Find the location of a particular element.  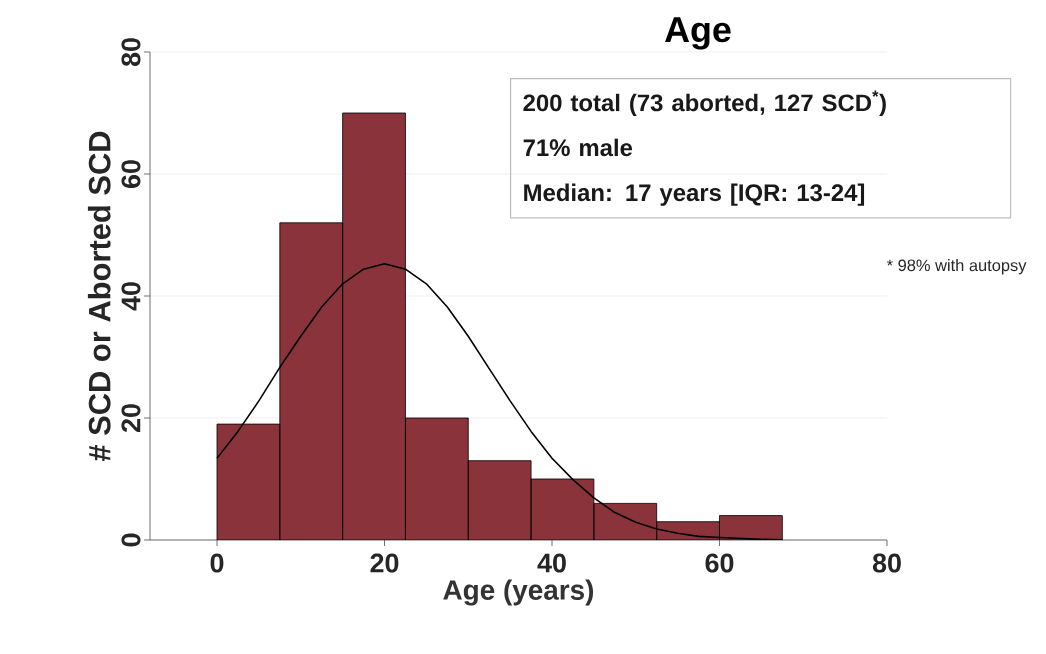

y-axis-title: # SCD or Aborted SCD is located at coordinates (99, 296).